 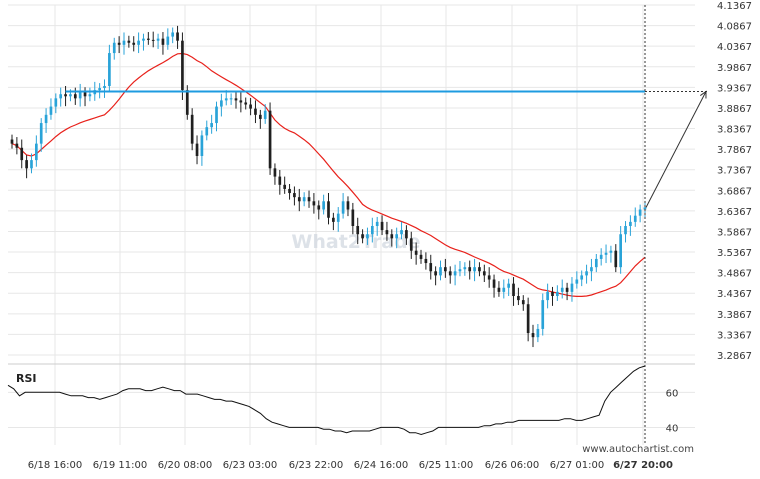 What do you see at coordinates (734, 335) in the screenshot?
I see `y-tick-label: 3.3367` at bounding box center [734, 335].